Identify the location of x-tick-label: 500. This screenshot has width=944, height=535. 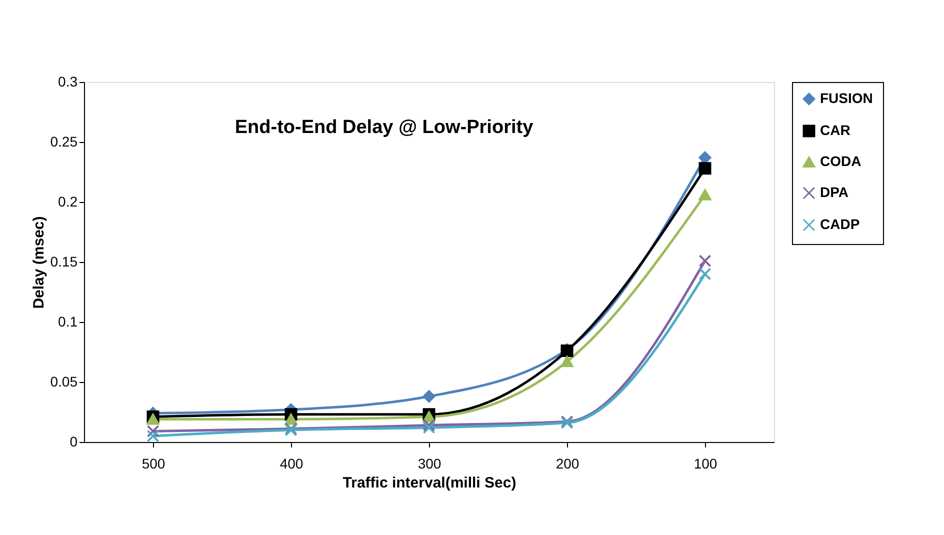
(154, 464).